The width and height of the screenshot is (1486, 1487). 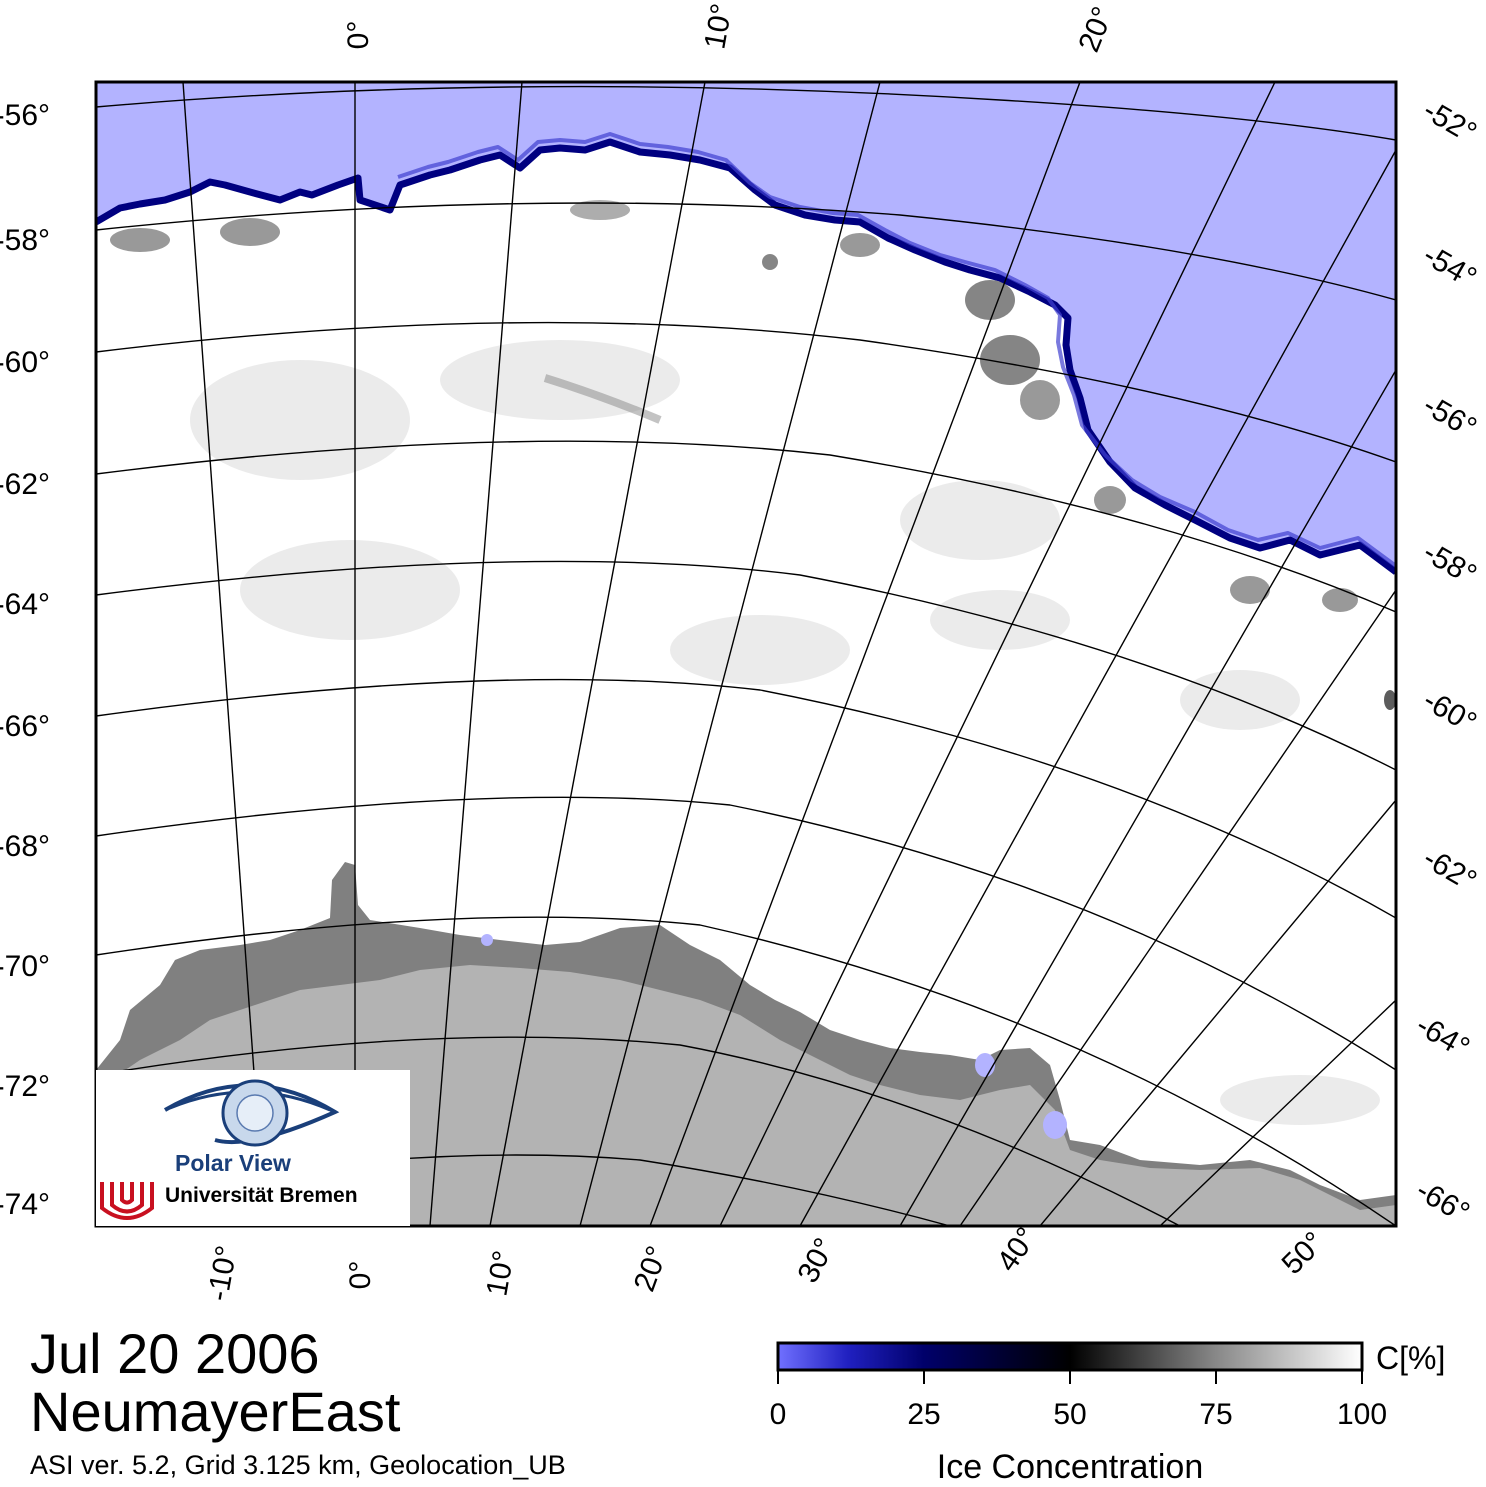 I want to click on lon-label-bottom: 50°, so click(x=1303, y=1253).